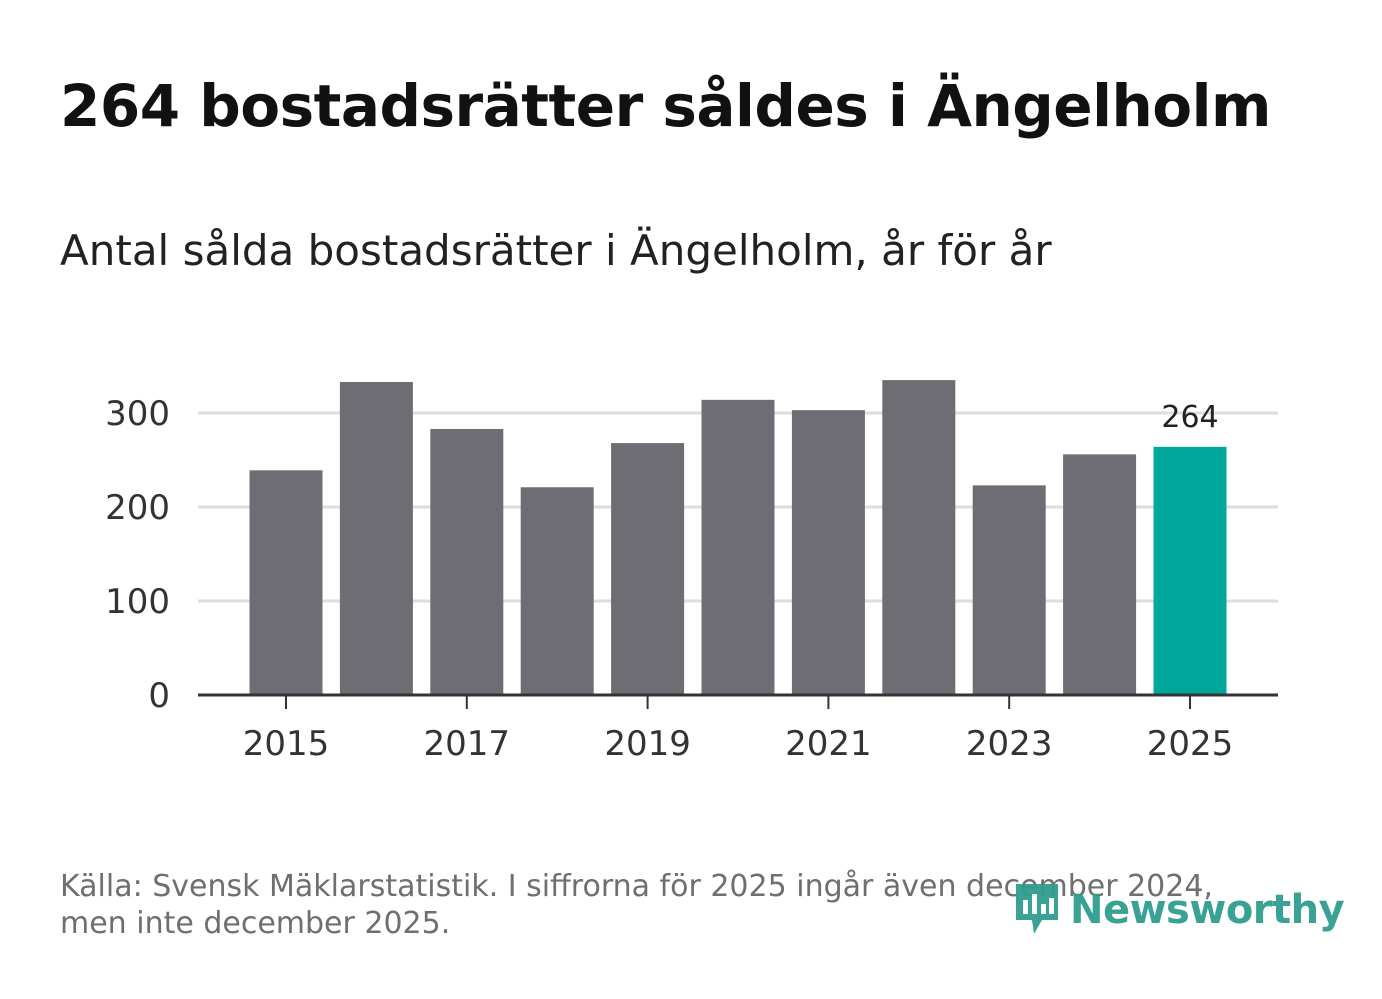 The width and height of the screenshot is (1382, 999). What do you see at coordinates (137, 414) in the screenshot?
I see `y-tick-label-300: 300` at bounding box center [137, 414].